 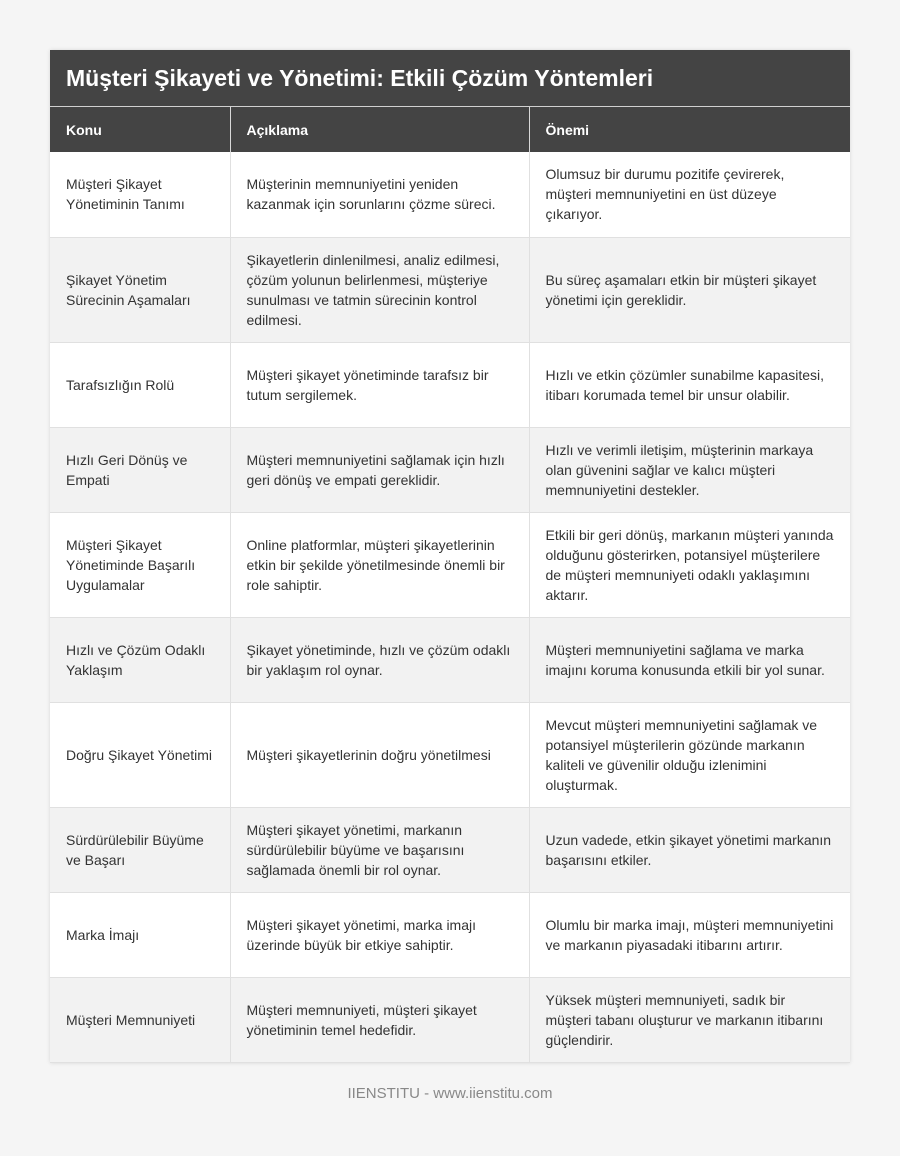 I want to click on cell-topic: Müşteri Şikayet Yönetiminin Tanımı, so click(x=140, y=195).